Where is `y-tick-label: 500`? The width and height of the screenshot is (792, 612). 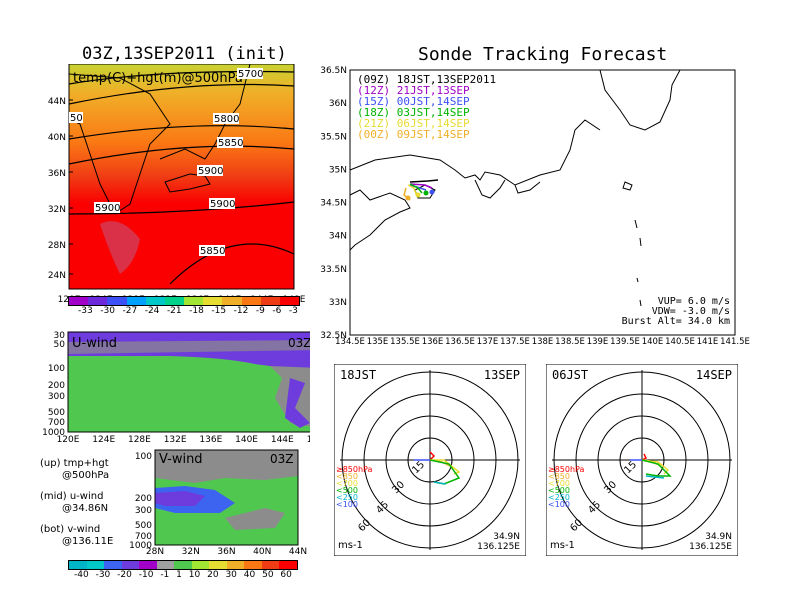 y-tick-label: 500 is located at coordinates (56, 413).